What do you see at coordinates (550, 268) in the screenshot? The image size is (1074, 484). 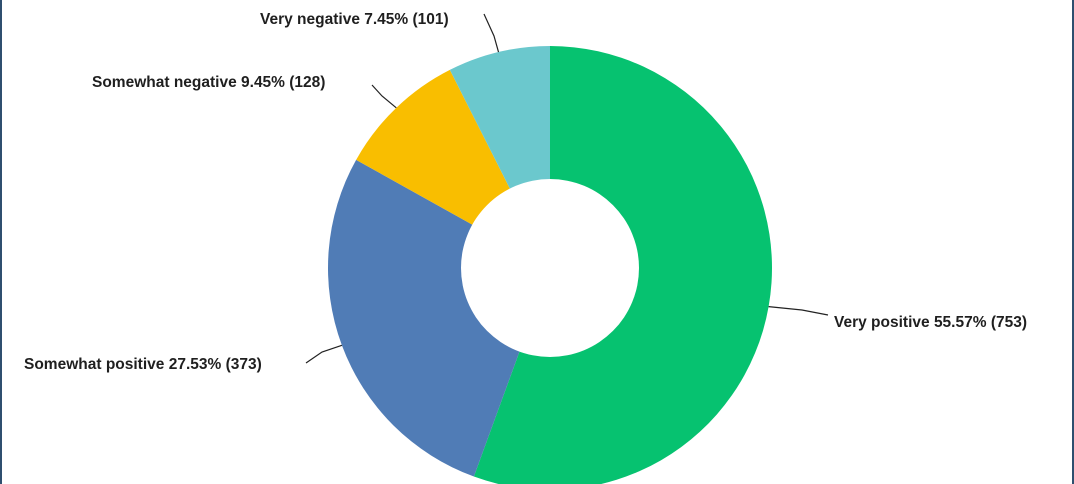 I see `donut-hole` at bounding box center [550, 268].